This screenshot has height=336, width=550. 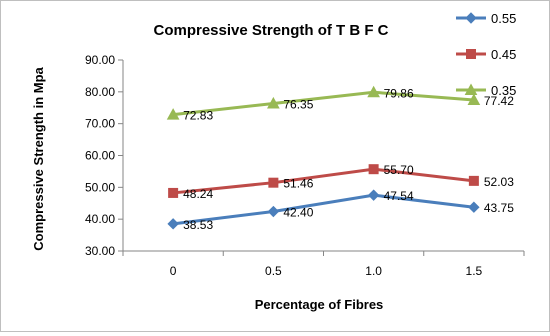 I want to click on chart-title: Compressive Strength of T B F C, so click(x=270, y=30).